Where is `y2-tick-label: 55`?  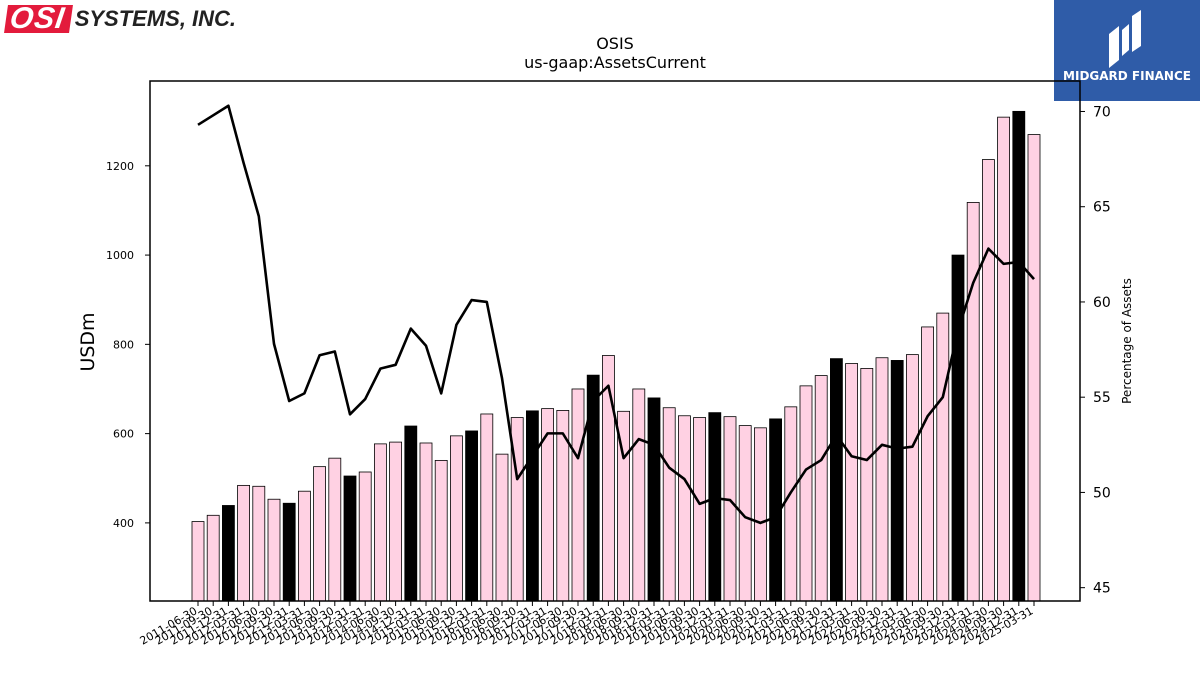
y2-tick-label: 55 is located at coordinates (1102, 398).